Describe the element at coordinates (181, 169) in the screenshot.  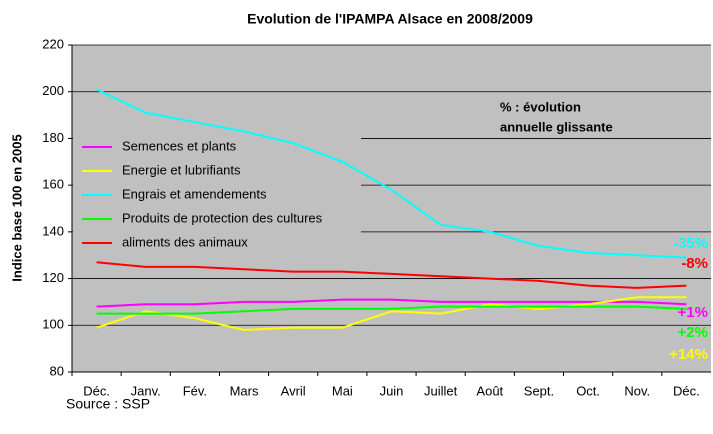
I see `legend-label: Energie et lubrifiants` at that location.